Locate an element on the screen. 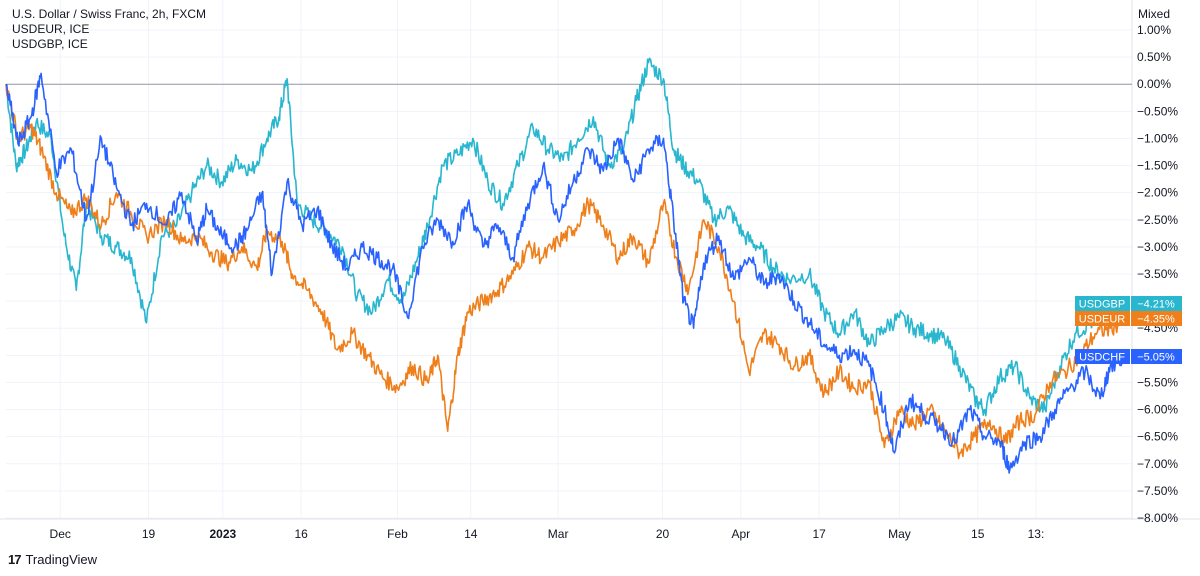 This screenshot has width=1200, height=576. x-tick-label: 13: is located at coordinates (1036, 534).